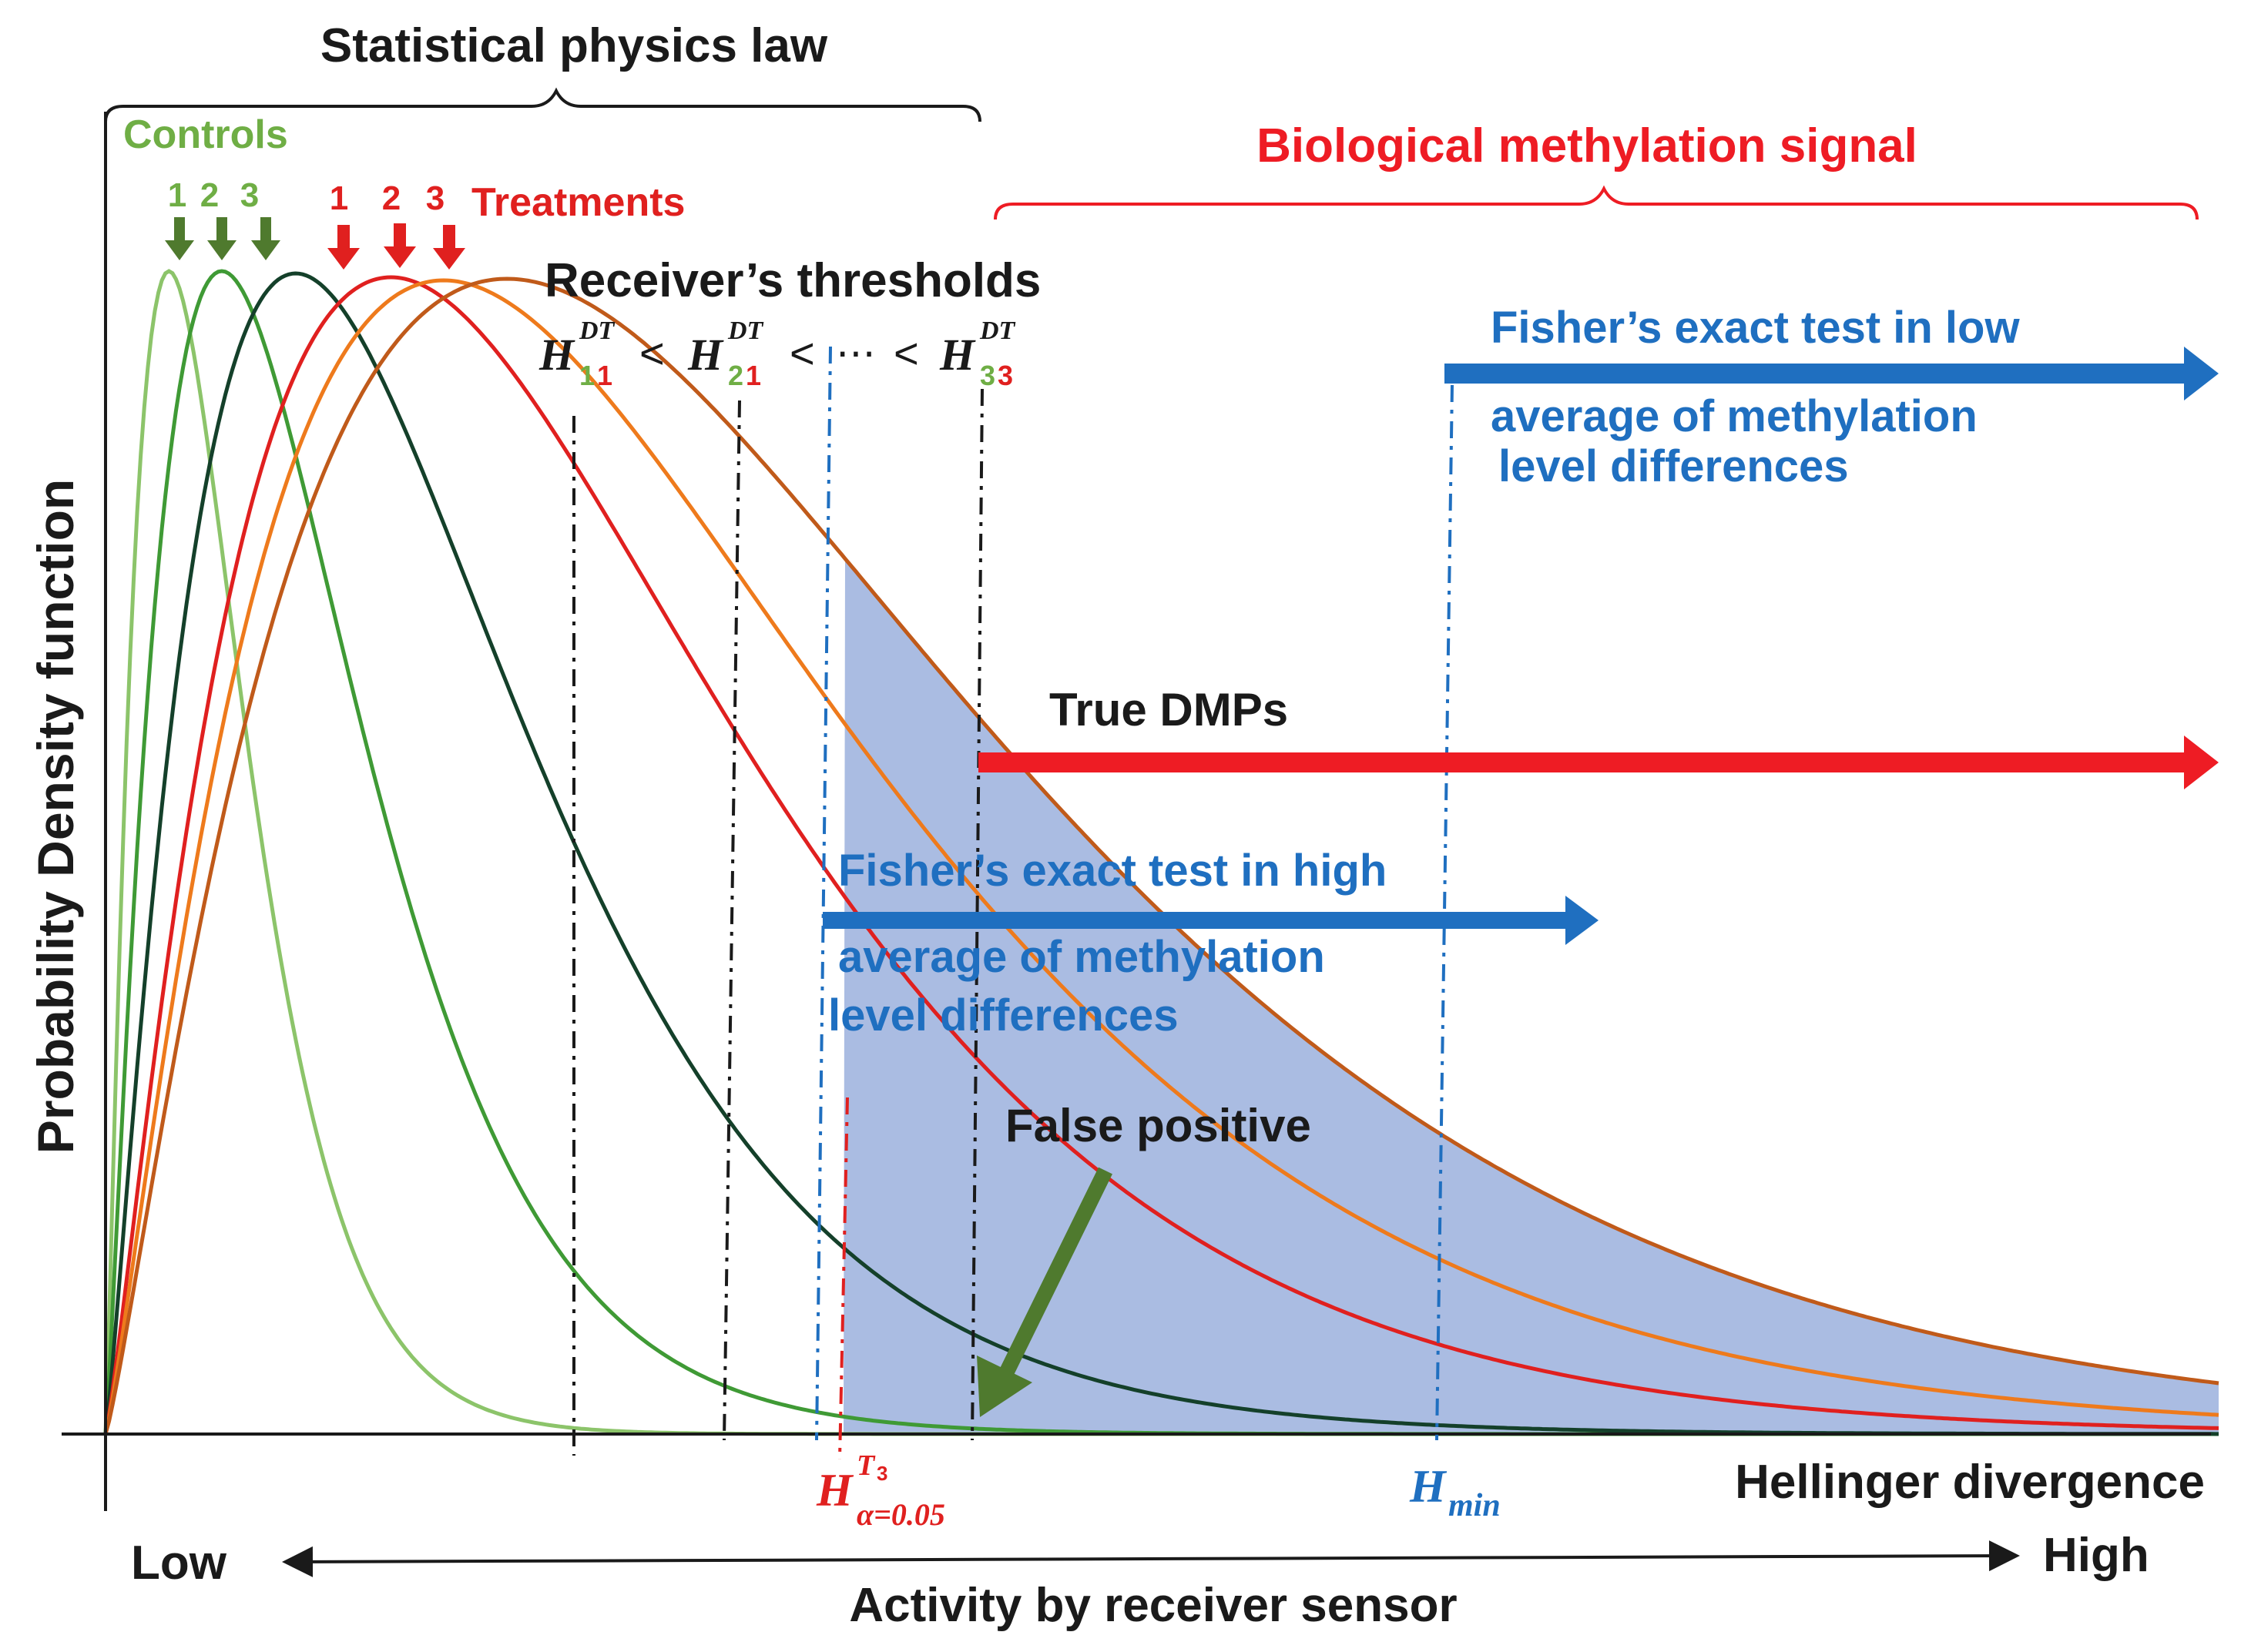 The image size is (2241, 1652). Describe the element at coordinates (339, 198) in the screenshot. I see `treatment-number-1: 1` at that location.